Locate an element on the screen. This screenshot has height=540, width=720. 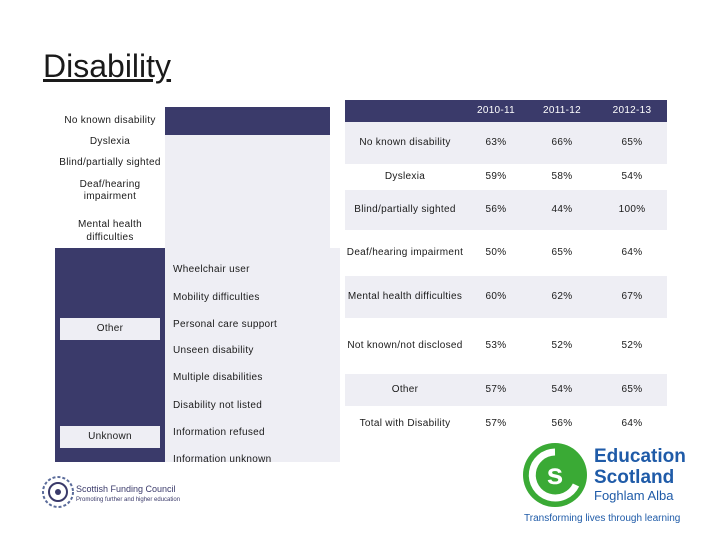
row-value: 50% is located at coordinates (496, 252).